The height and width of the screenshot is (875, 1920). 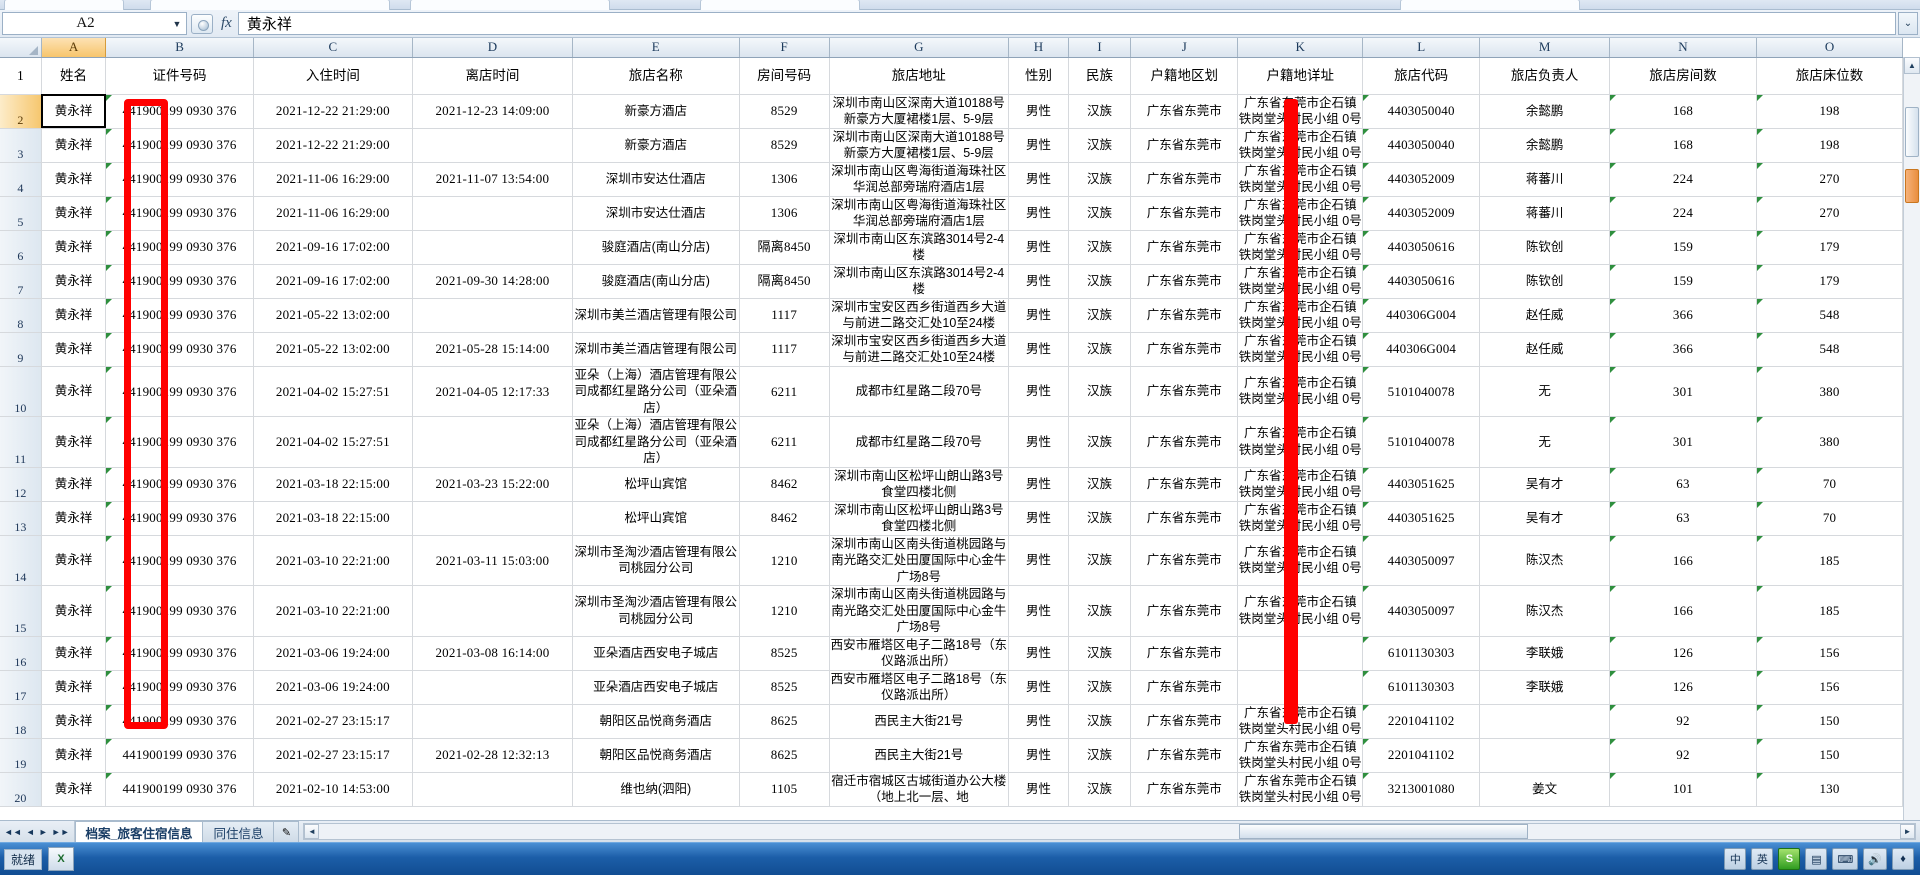 What do you see at coordinates (333, 687) in the screenshot?
I see `cell-checkin-time-r17: 2021-03-06 19:24:00` at bounding box center [333, 687].